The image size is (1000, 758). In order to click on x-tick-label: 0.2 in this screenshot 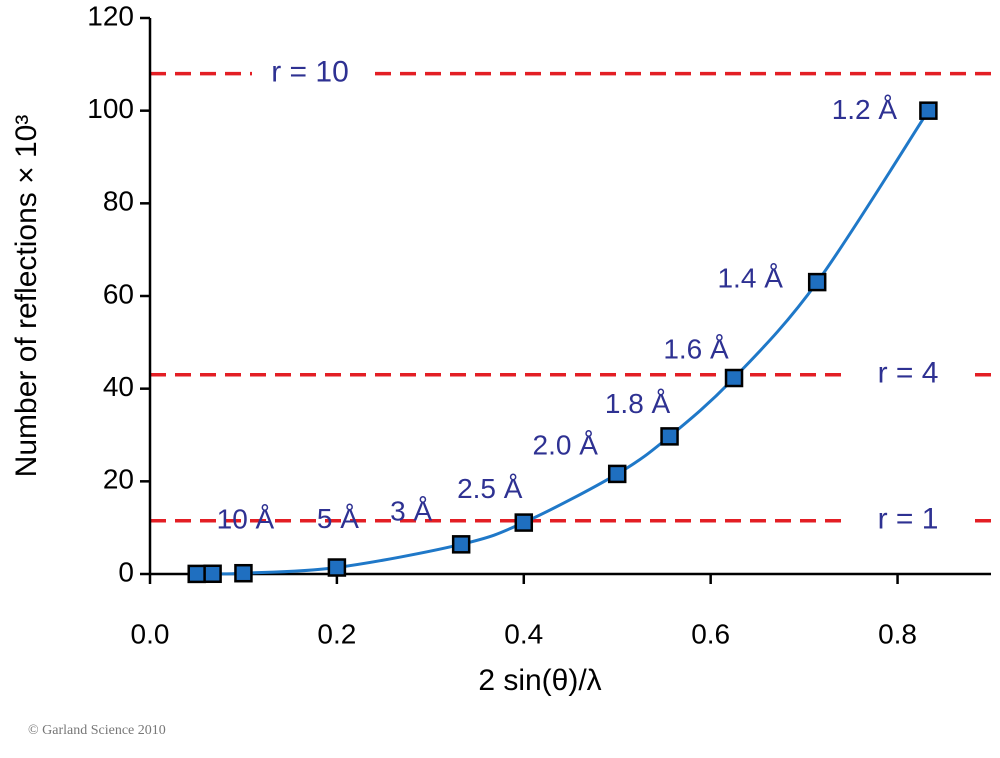, I will do `click(336, 633)`.